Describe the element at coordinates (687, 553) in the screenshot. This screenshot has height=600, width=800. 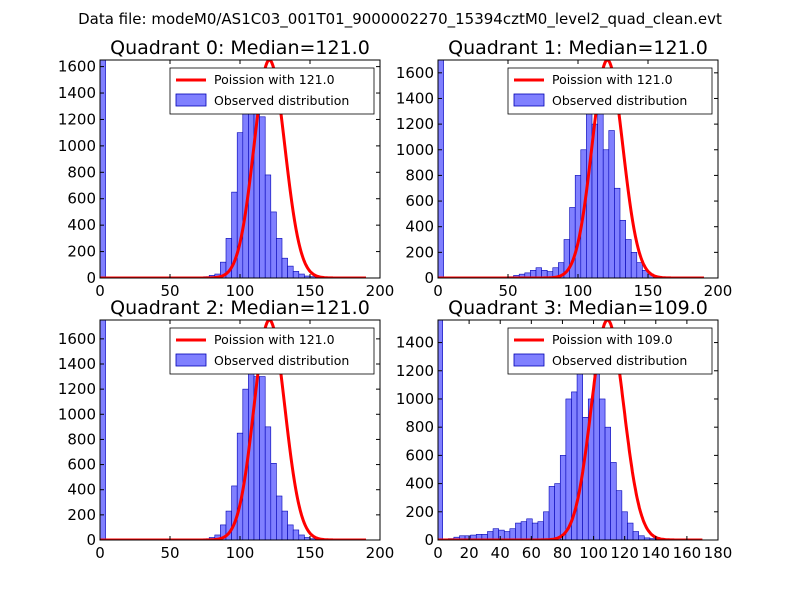
I see `x-tick-label: 160` at that location.